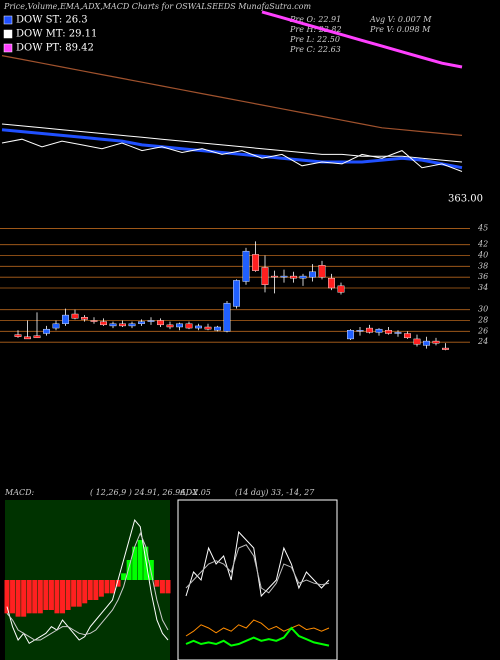 The width and height of the screenshot is (500, 660). I want to click on y-tick-label: 24, so click(482, 341).